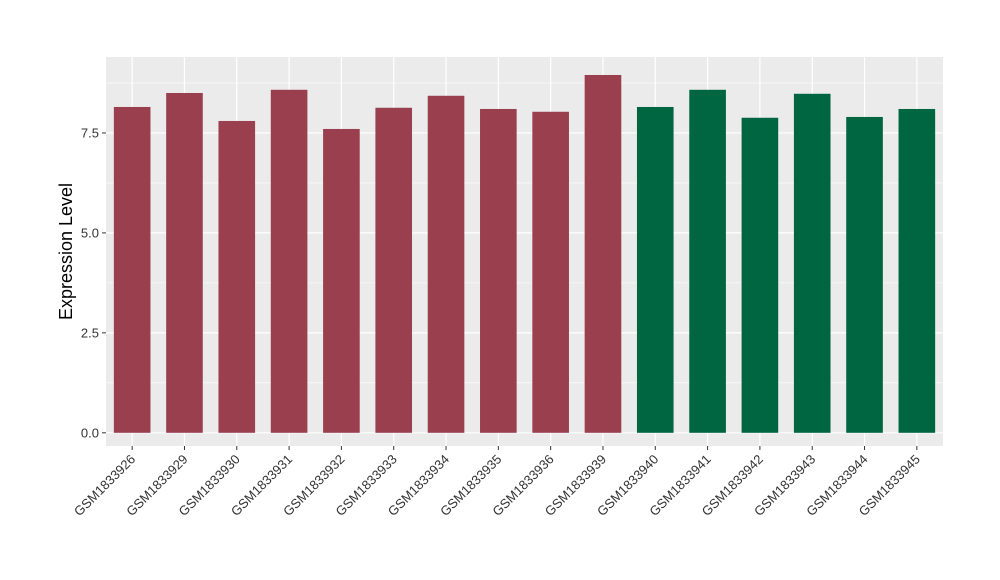 This screenshot has width=1000, height=580. What do you see at coordinates (93, 282) in the screenshot?
I see `y-axis: 0.0 2.5 5.0 7.5` at bounding box center [93, 282].